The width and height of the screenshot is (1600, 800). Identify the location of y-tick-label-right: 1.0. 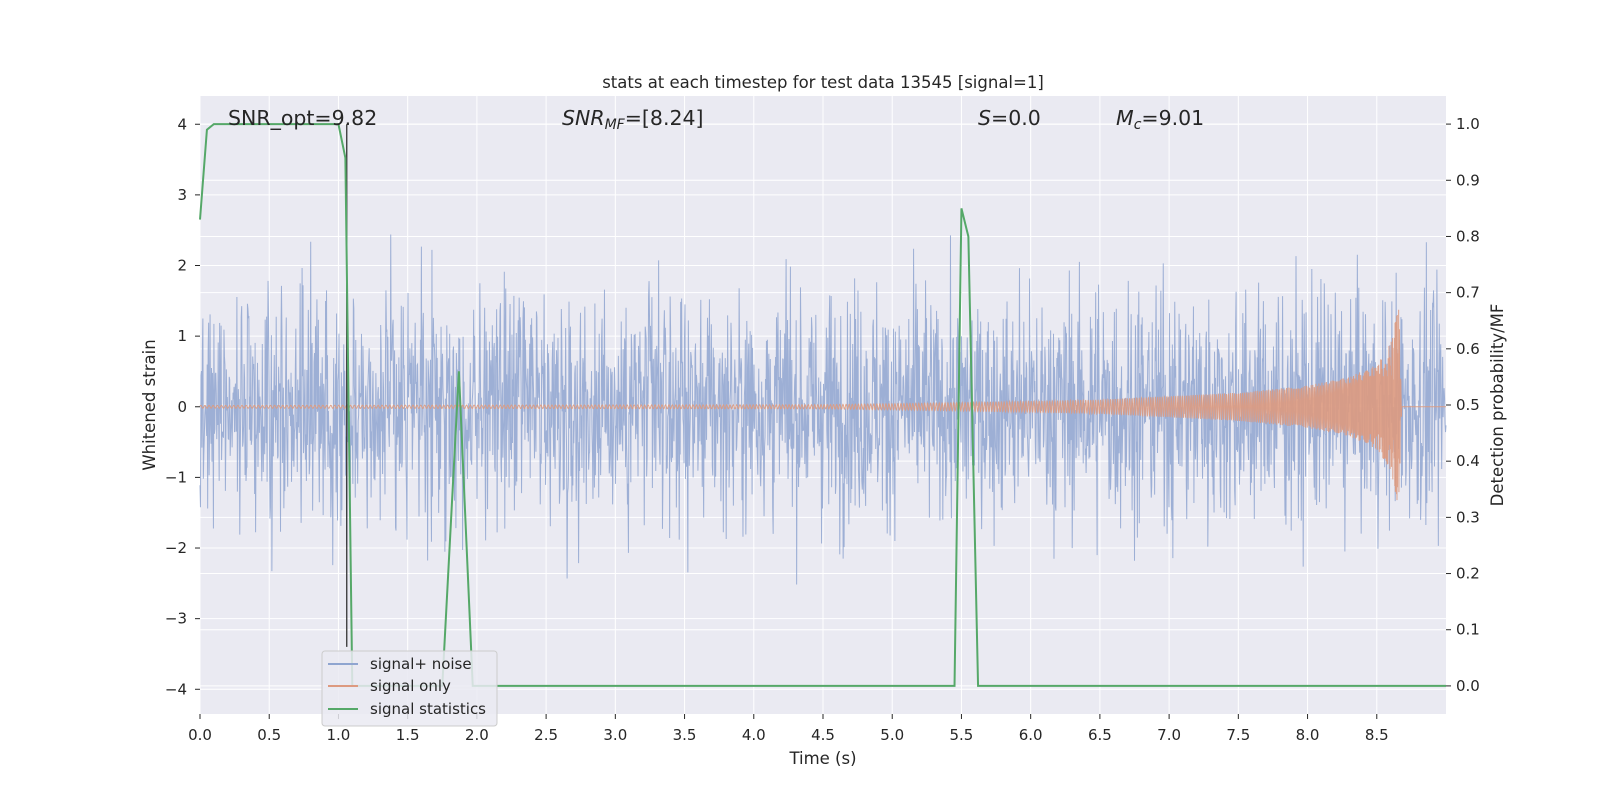
(1468, 124).